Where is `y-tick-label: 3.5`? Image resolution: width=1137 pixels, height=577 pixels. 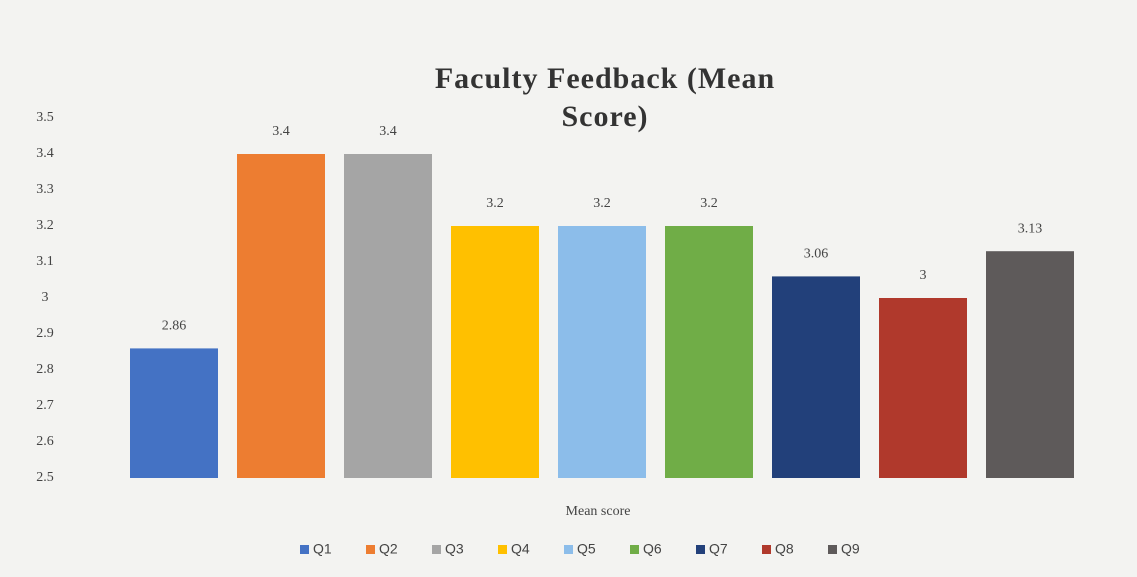 y-tick-label: 3.5 is located at coordinates (45, 117).